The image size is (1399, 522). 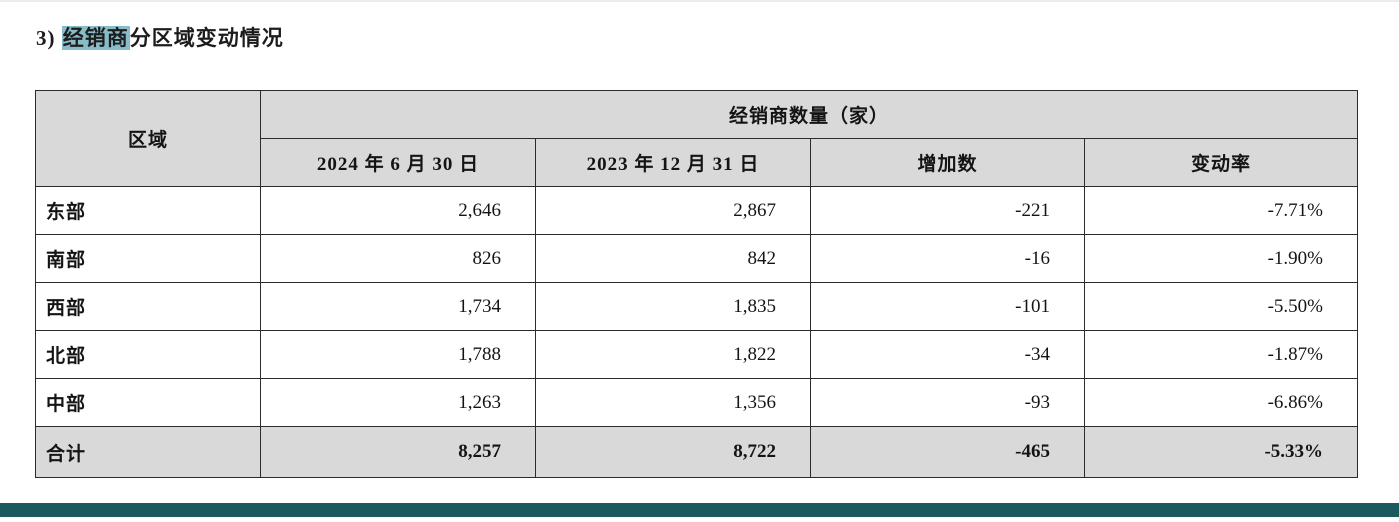 What do you see at coordinates (1221, 162) in the screenshot?
I see `column-header-change-rate: 变动率` at bounding box center [1221, 162].